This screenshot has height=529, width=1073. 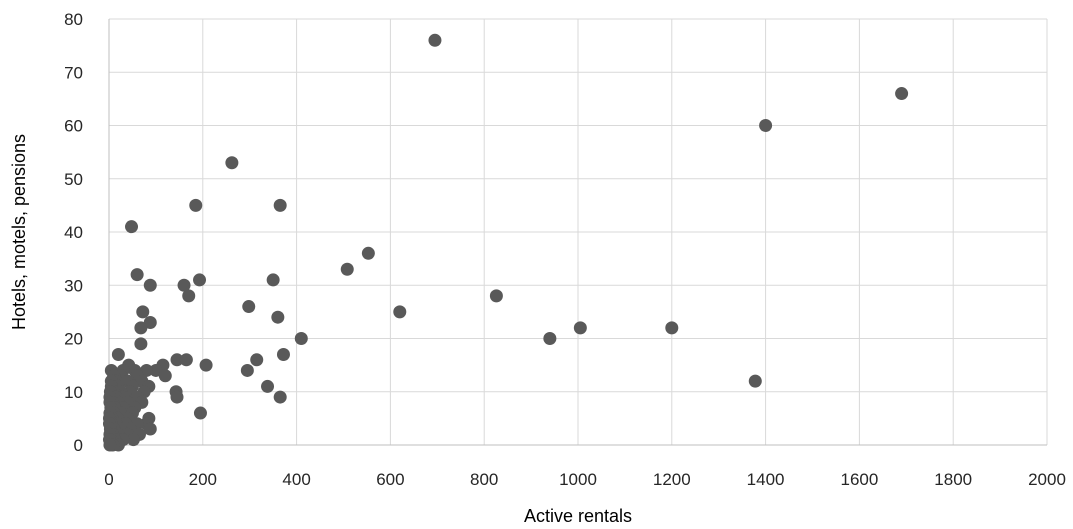 I want to click on y-tick-label: 0, so click(x=78, y=445).